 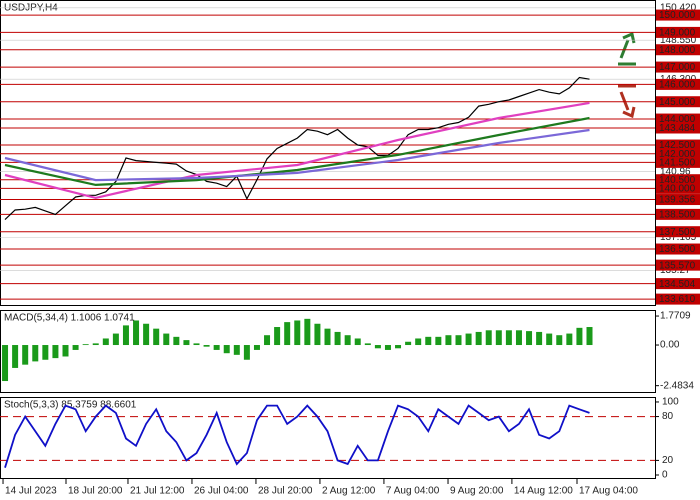 What do you see at coordinates (349, 491) in the screenshot?
I see `x-tick-label: 2 Aug 12:00` at bounding box center [349, 491].